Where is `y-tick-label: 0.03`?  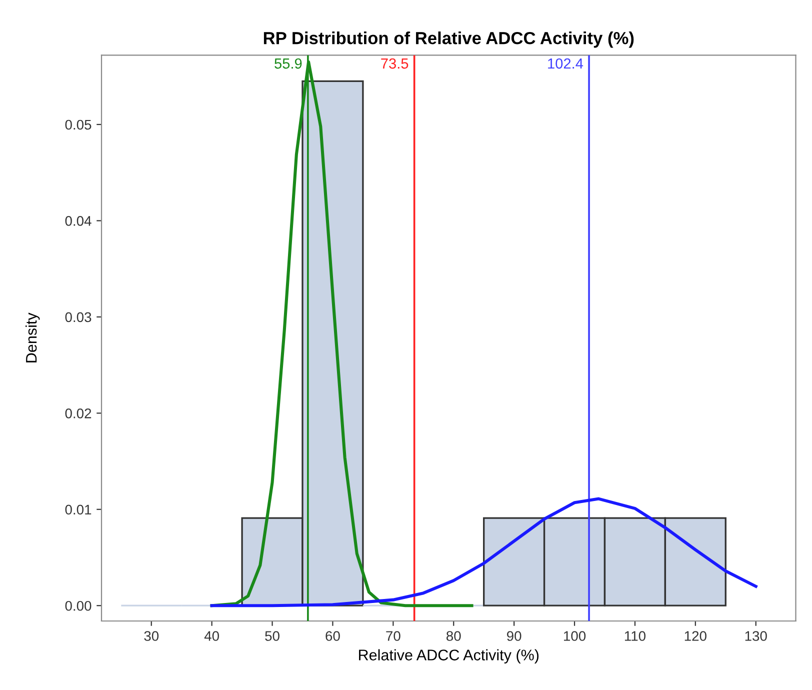 y-tick-label: 0.03 is located at coordinates (78, 317).